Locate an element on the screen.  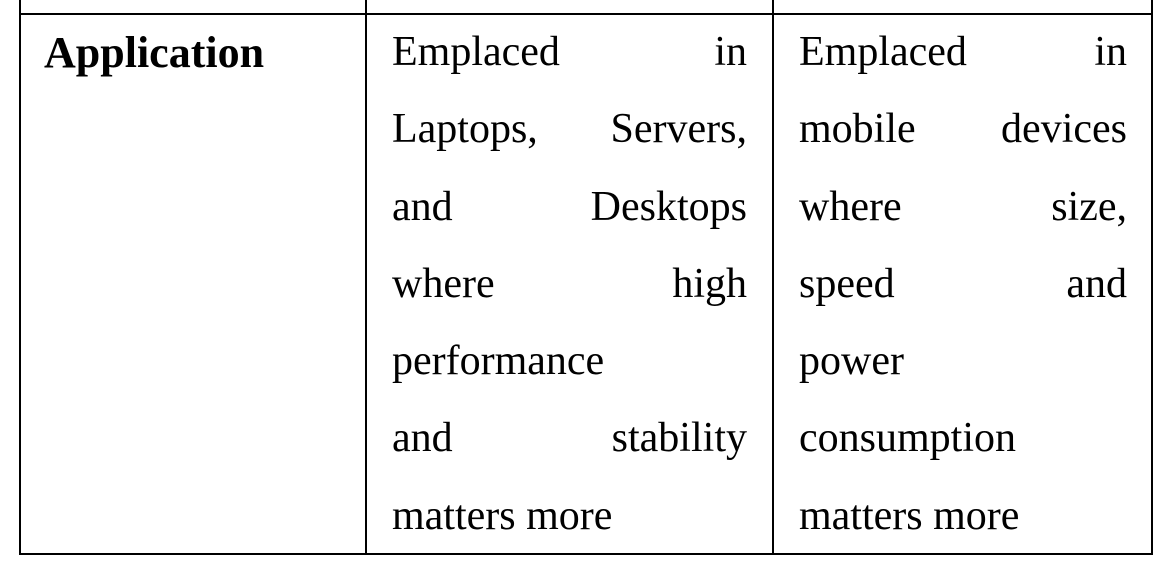
text-word: consumption is located at coordinates (907, 438).